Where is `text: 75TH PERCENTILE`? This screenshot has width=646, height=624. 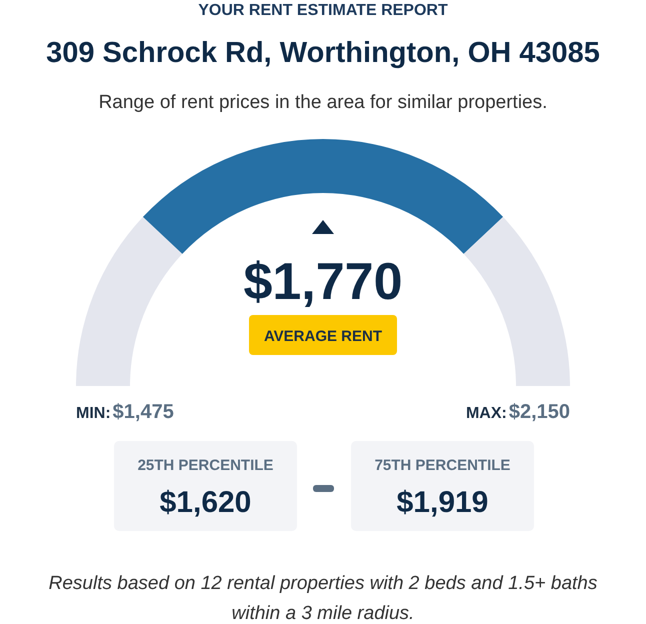 text: 75TH PERCENTILE is located at coordinates (442, 465).